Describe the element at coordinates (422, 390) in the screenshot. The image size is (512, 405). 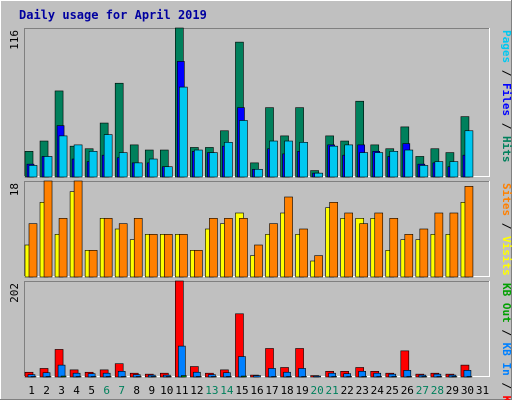
I see `x-tick-label: 27` at that location.